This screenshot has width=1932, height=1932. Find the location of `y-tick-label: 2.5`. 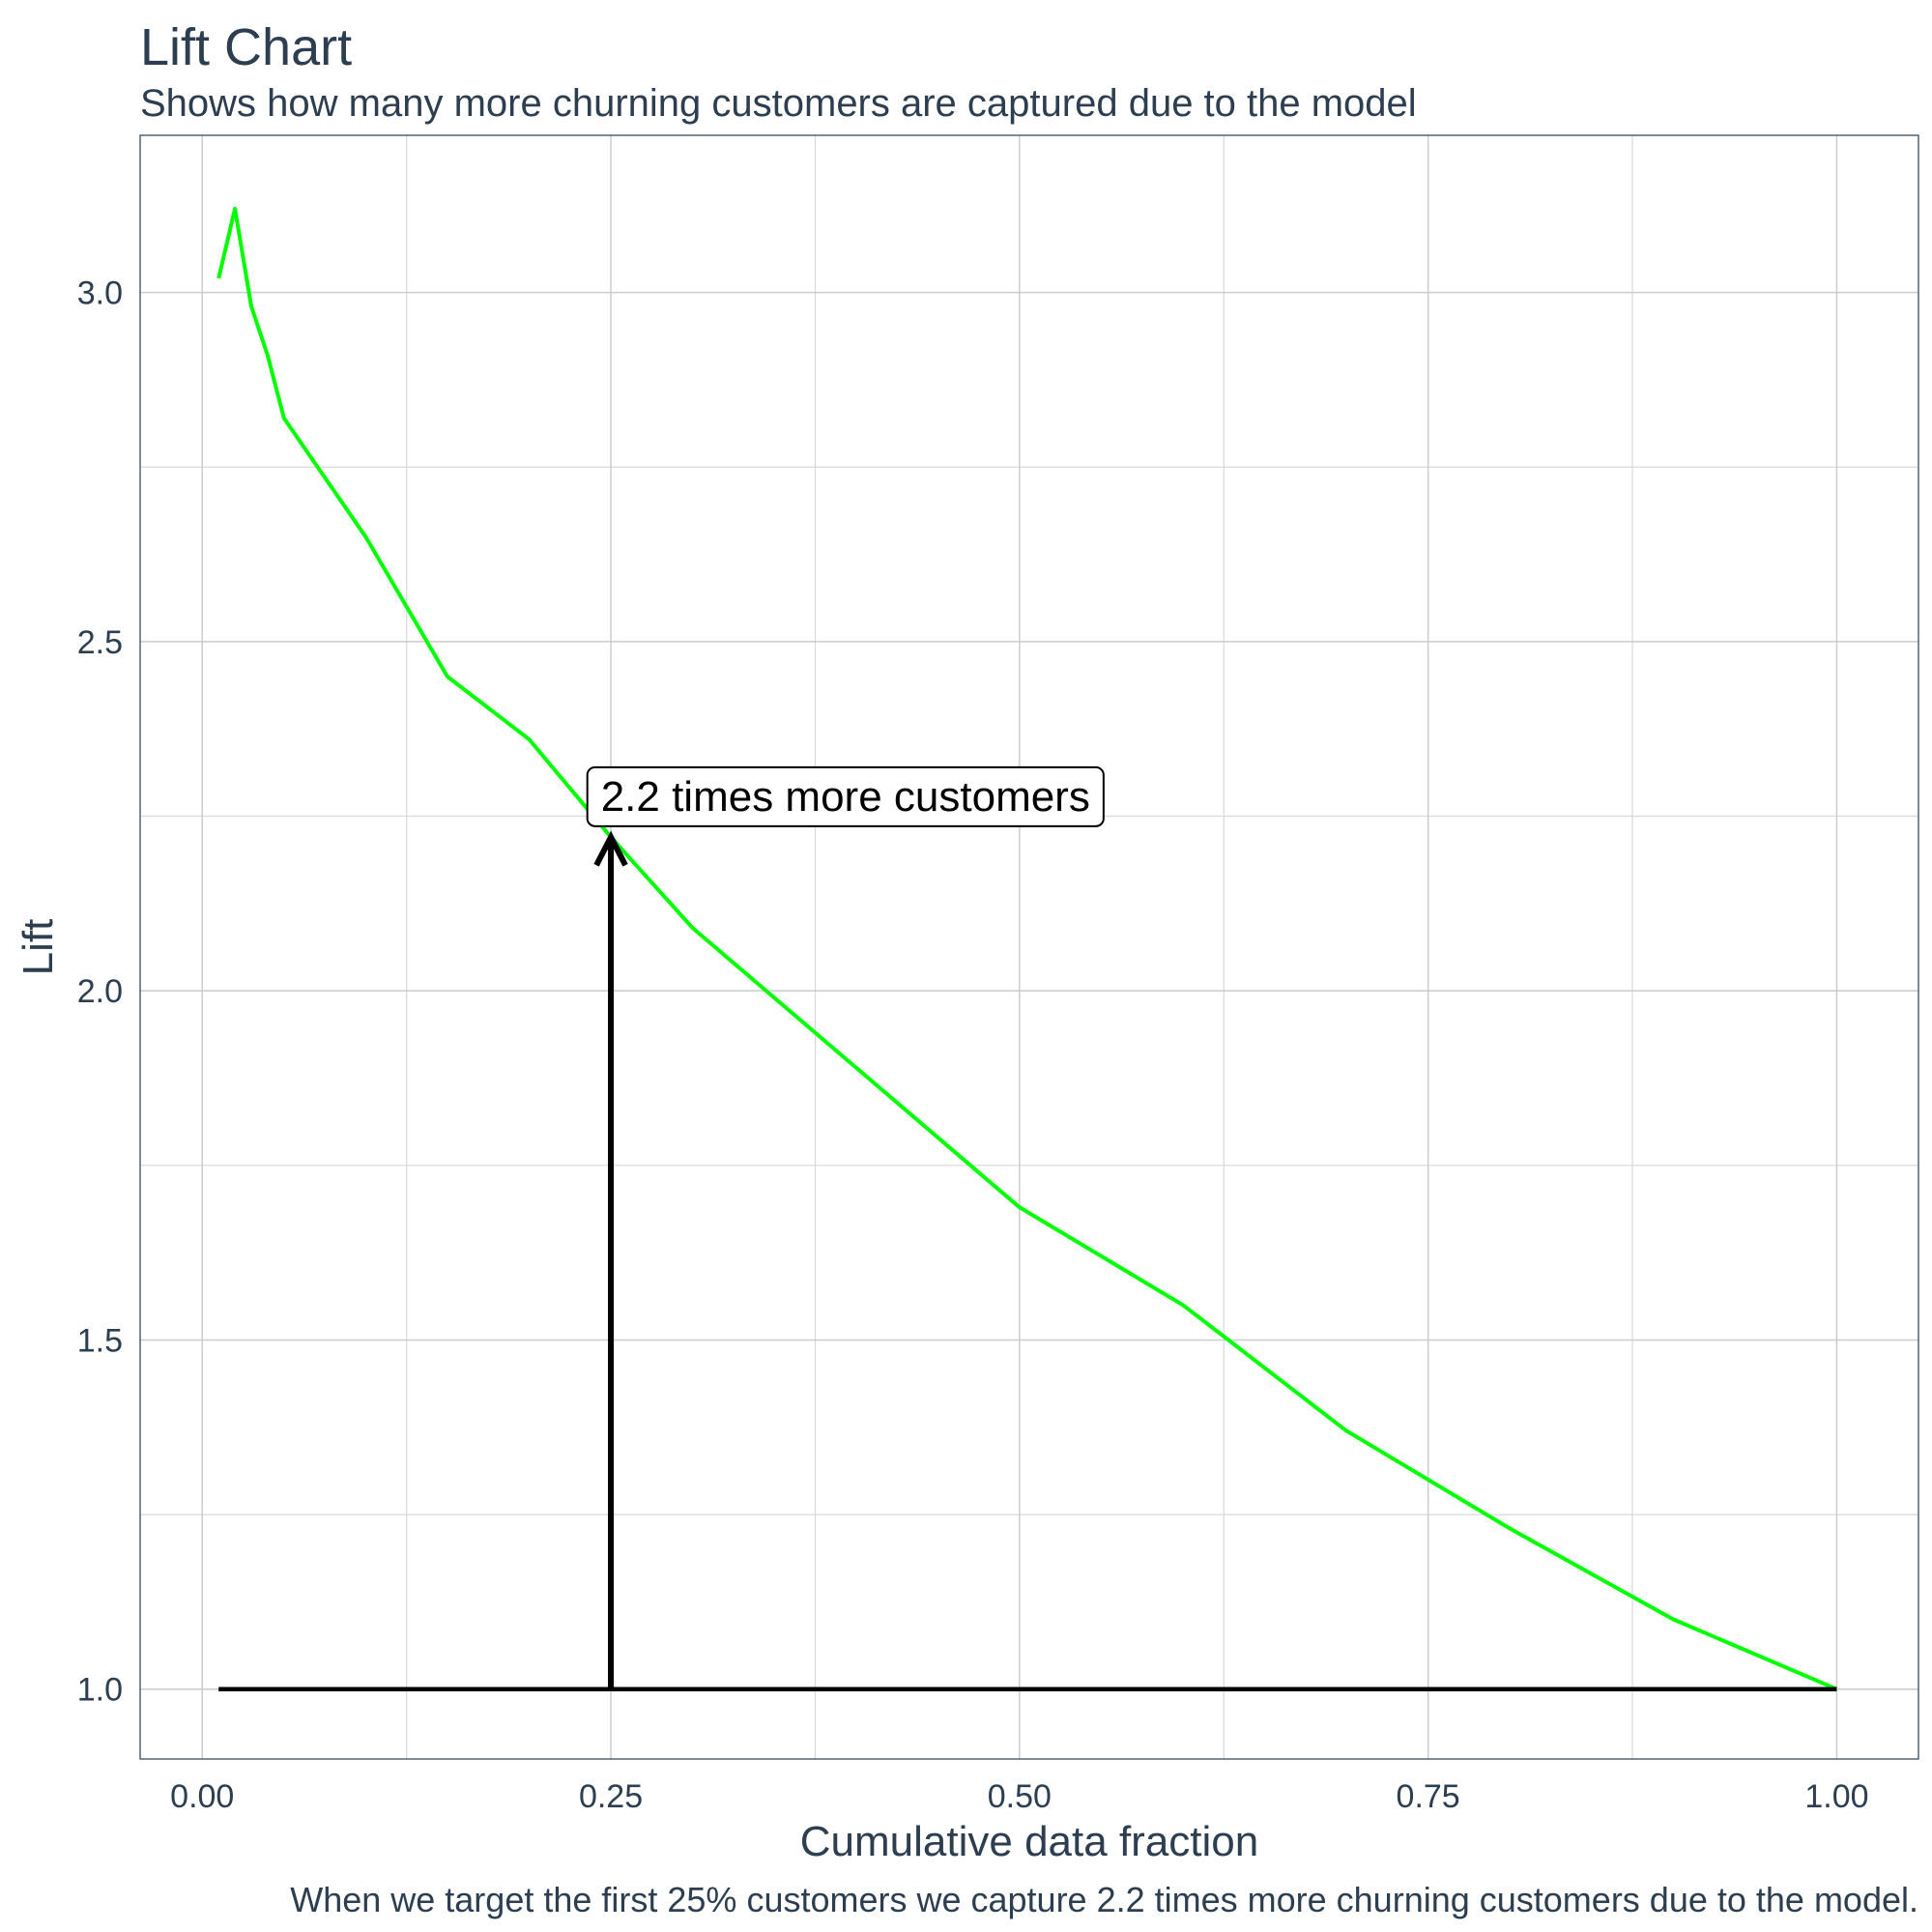

y-tick-label: 2.5 is located at coordinates (100, 642).